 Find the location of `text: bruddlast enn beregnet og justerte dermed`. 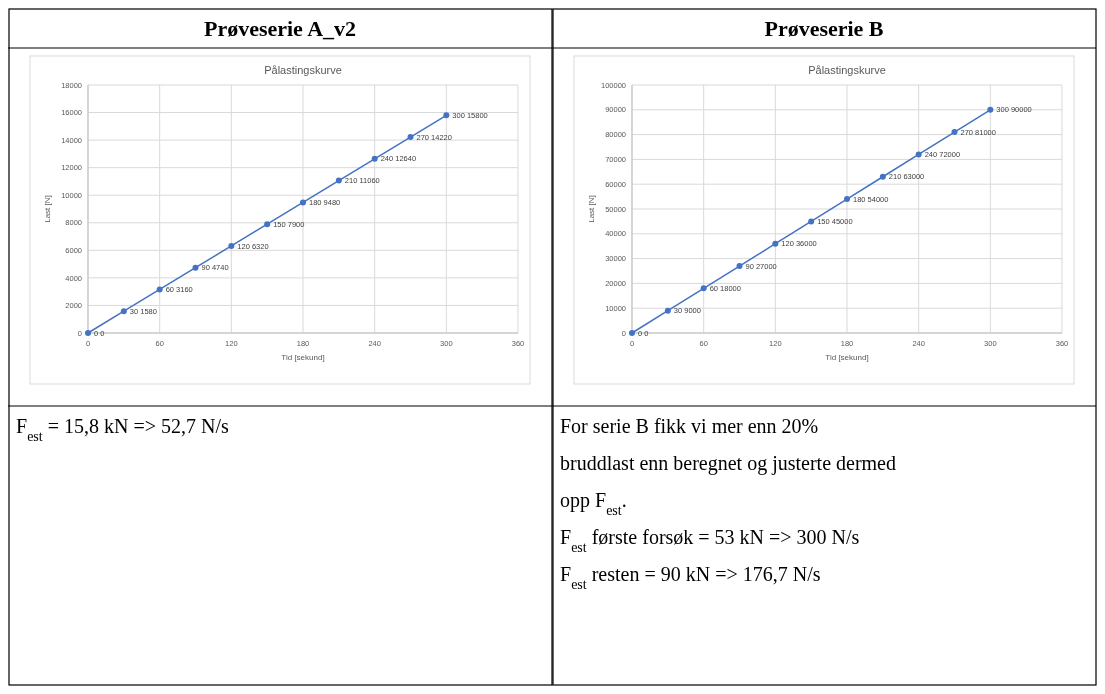

text: bruddlast enn beregnet og justerte dermed is located at coordinates (728, 463).